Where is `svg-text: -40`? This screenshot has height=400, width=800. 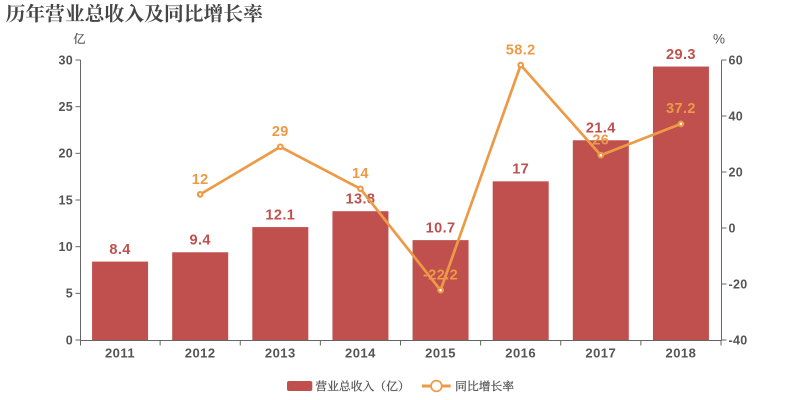
svg-text: -40 is located at coordinates (738, 340).